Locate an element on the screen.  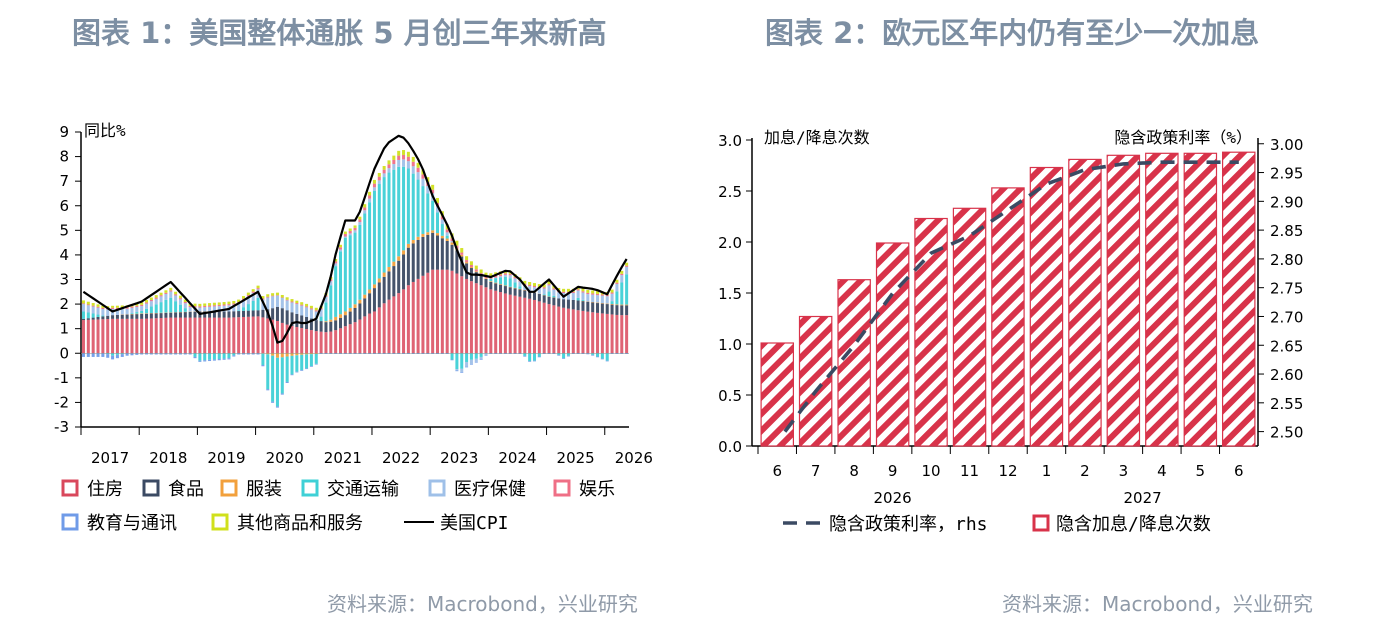
x-tick-label: 9 is located at coordinates (893, 471).